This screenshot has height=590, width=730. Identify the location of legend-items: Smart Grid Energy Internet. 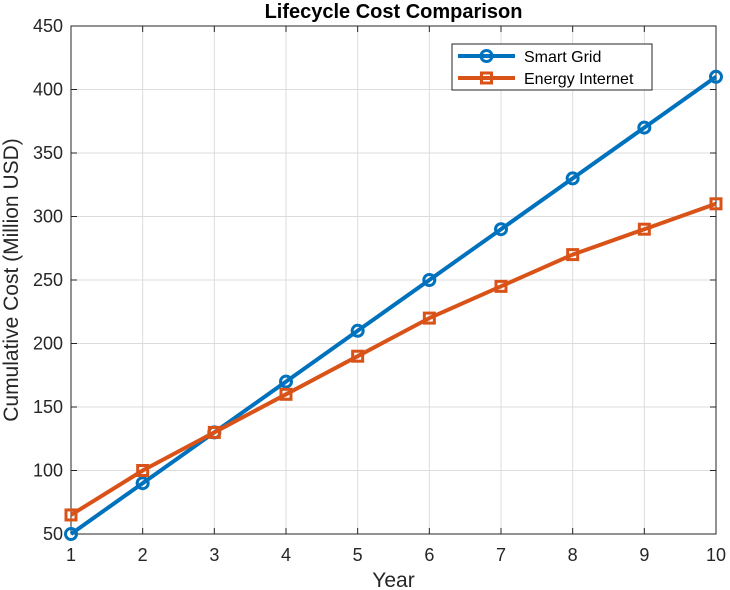
(546, 68).